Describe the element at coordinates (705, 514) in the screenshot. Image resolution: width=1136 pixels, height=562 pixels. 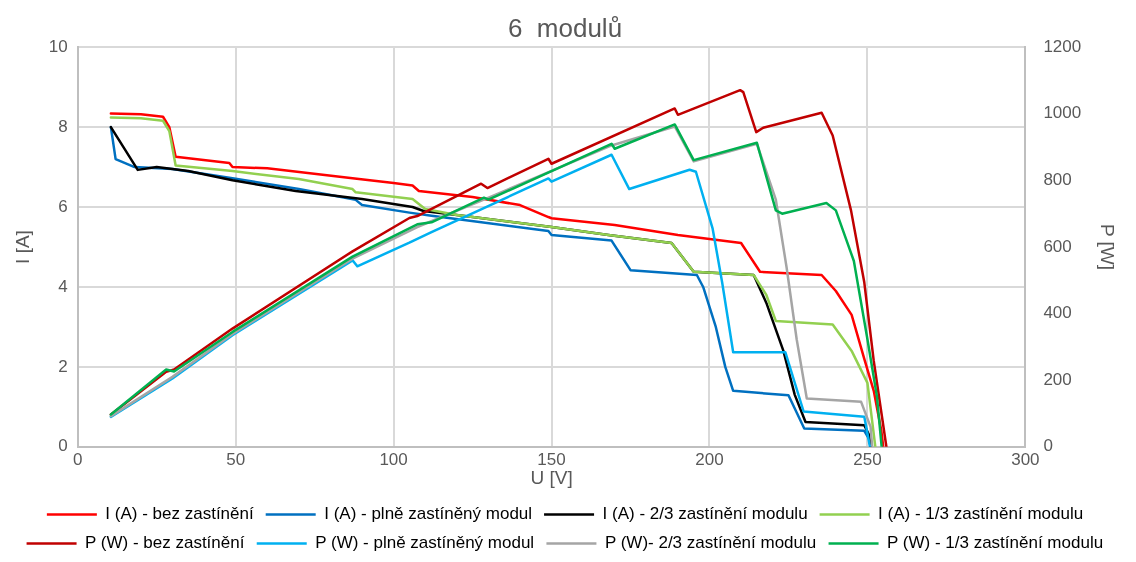
I see `legend-label: I (A) - 2/3 zastínění modulu` at that location.